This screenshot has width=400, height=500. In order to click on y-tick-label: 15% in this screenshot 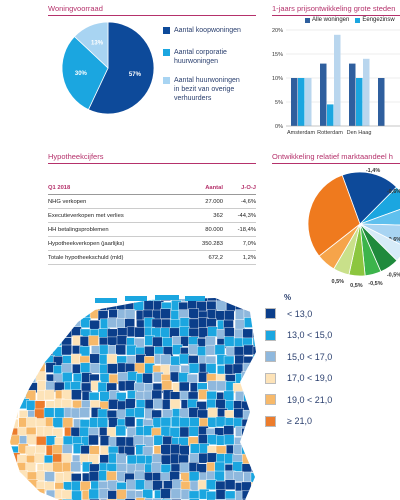, I will do `click(277, 55)`.